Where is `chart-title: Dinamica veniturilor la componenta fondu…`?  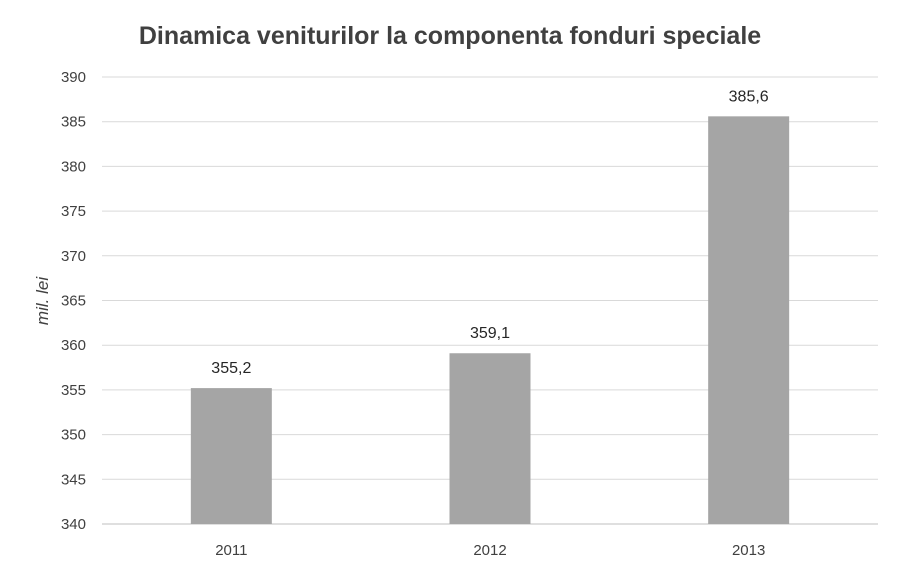
chart-title: Dinamica veniturilor la componenta fondu… is located at coordinates (450, 36).